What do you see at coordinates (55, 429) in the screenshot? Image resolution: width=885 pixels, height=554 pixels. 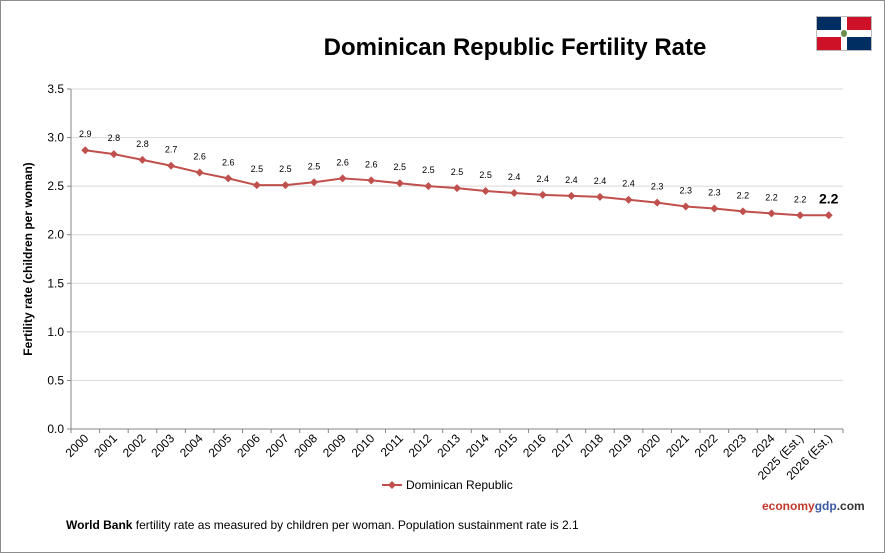 I see `y-tick-label: 0.0` at bounding box center [55, 429].